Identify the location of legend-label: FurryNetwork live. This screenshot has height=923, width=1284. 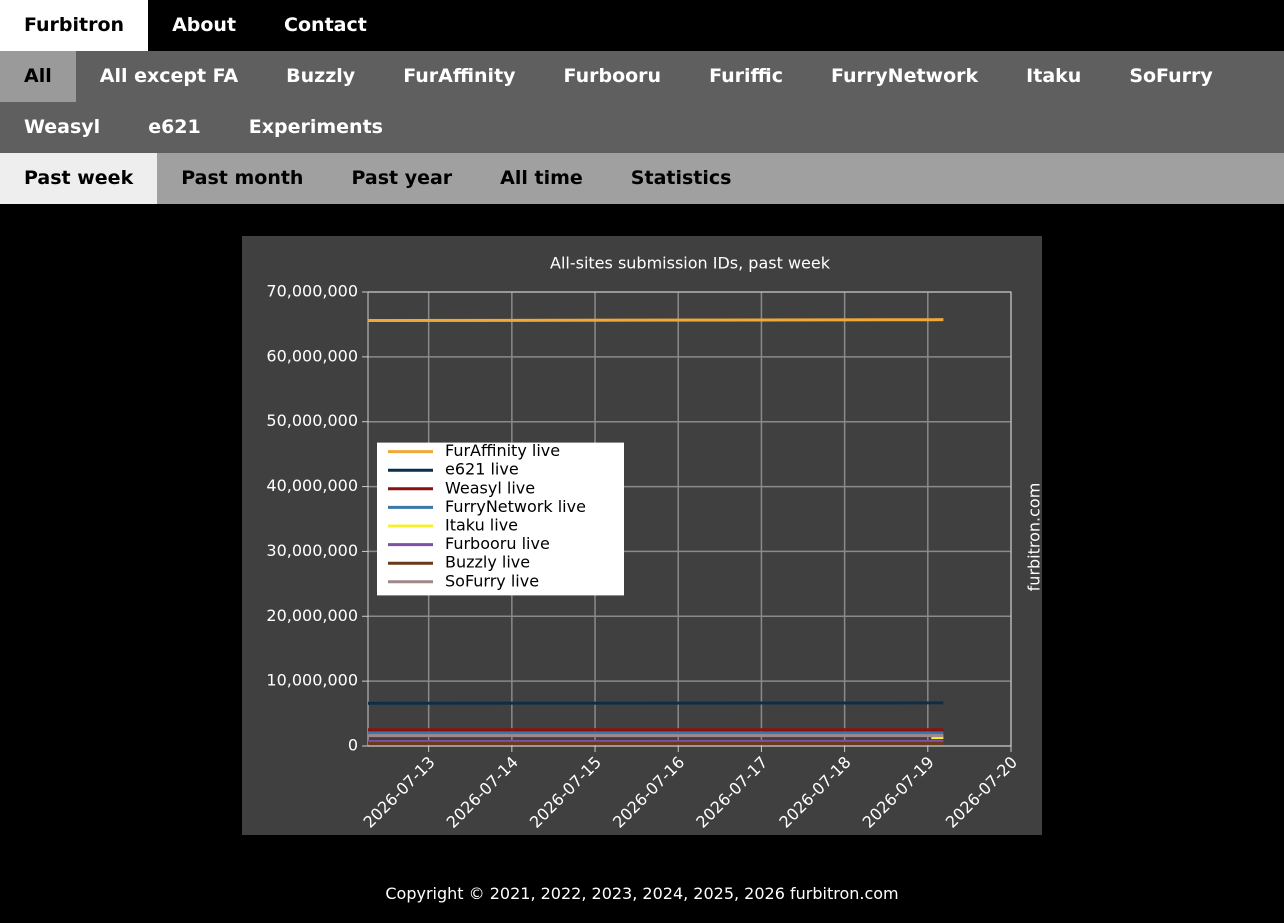
(515, 506).